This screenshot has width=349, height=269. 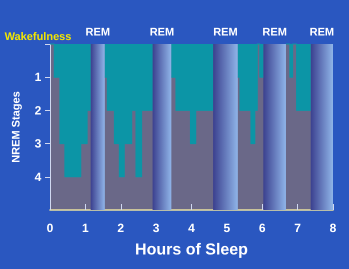 What do you see at coordinates (38, 110) in the screenshot?
I see `y-tick-label: 2` at bounding box center [38, 110].